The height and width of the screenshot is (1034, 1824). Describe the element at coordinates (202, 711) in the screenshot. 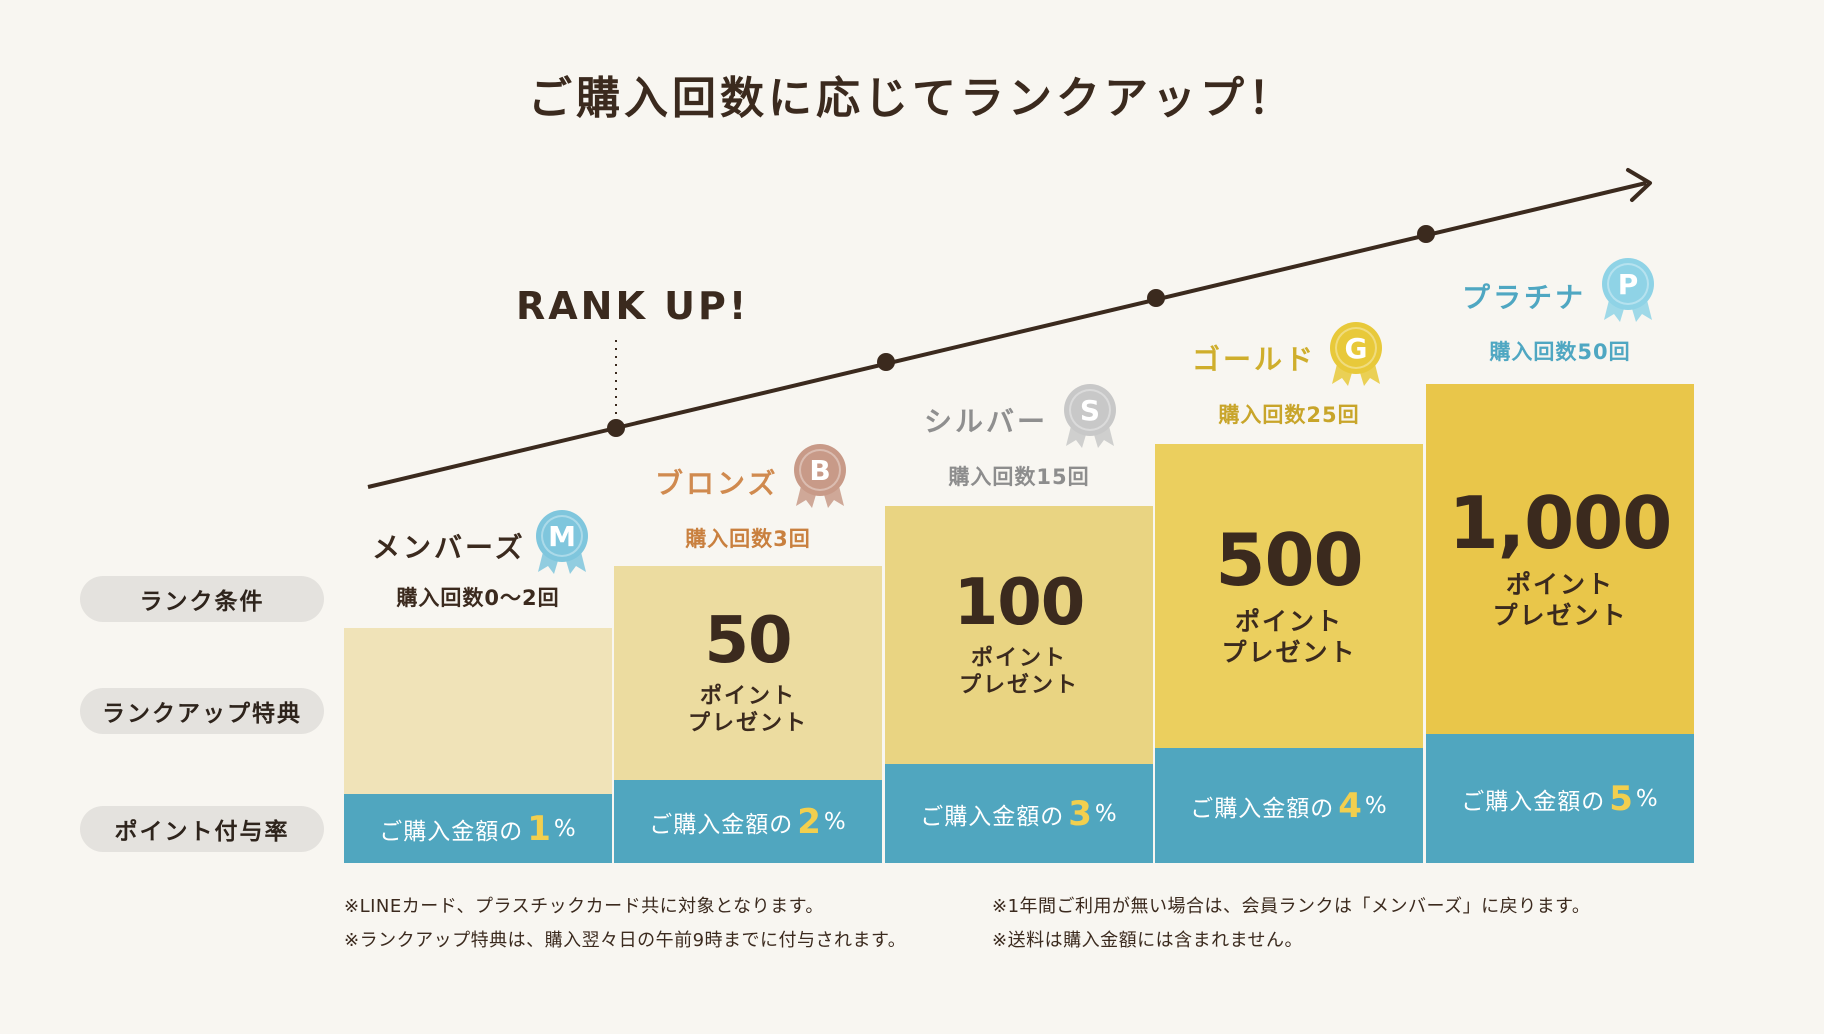

I see `row-label-benefit: ランクアップ特典` at that location.